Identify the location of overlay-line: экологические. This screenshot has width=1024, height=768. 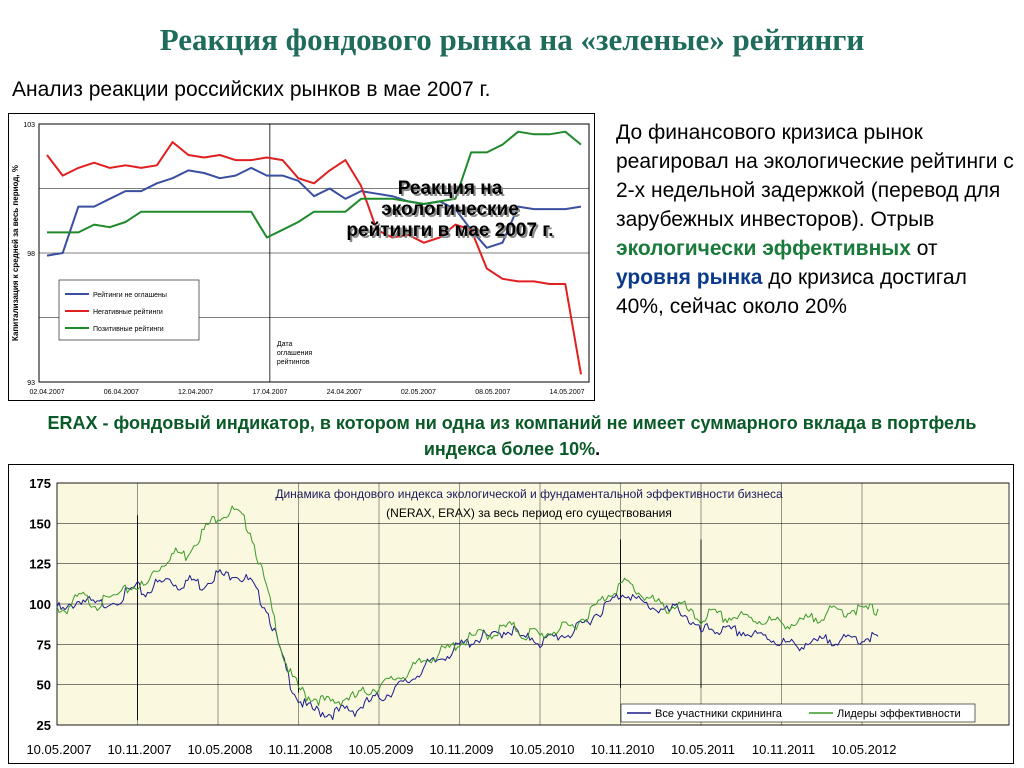
(450, 209).